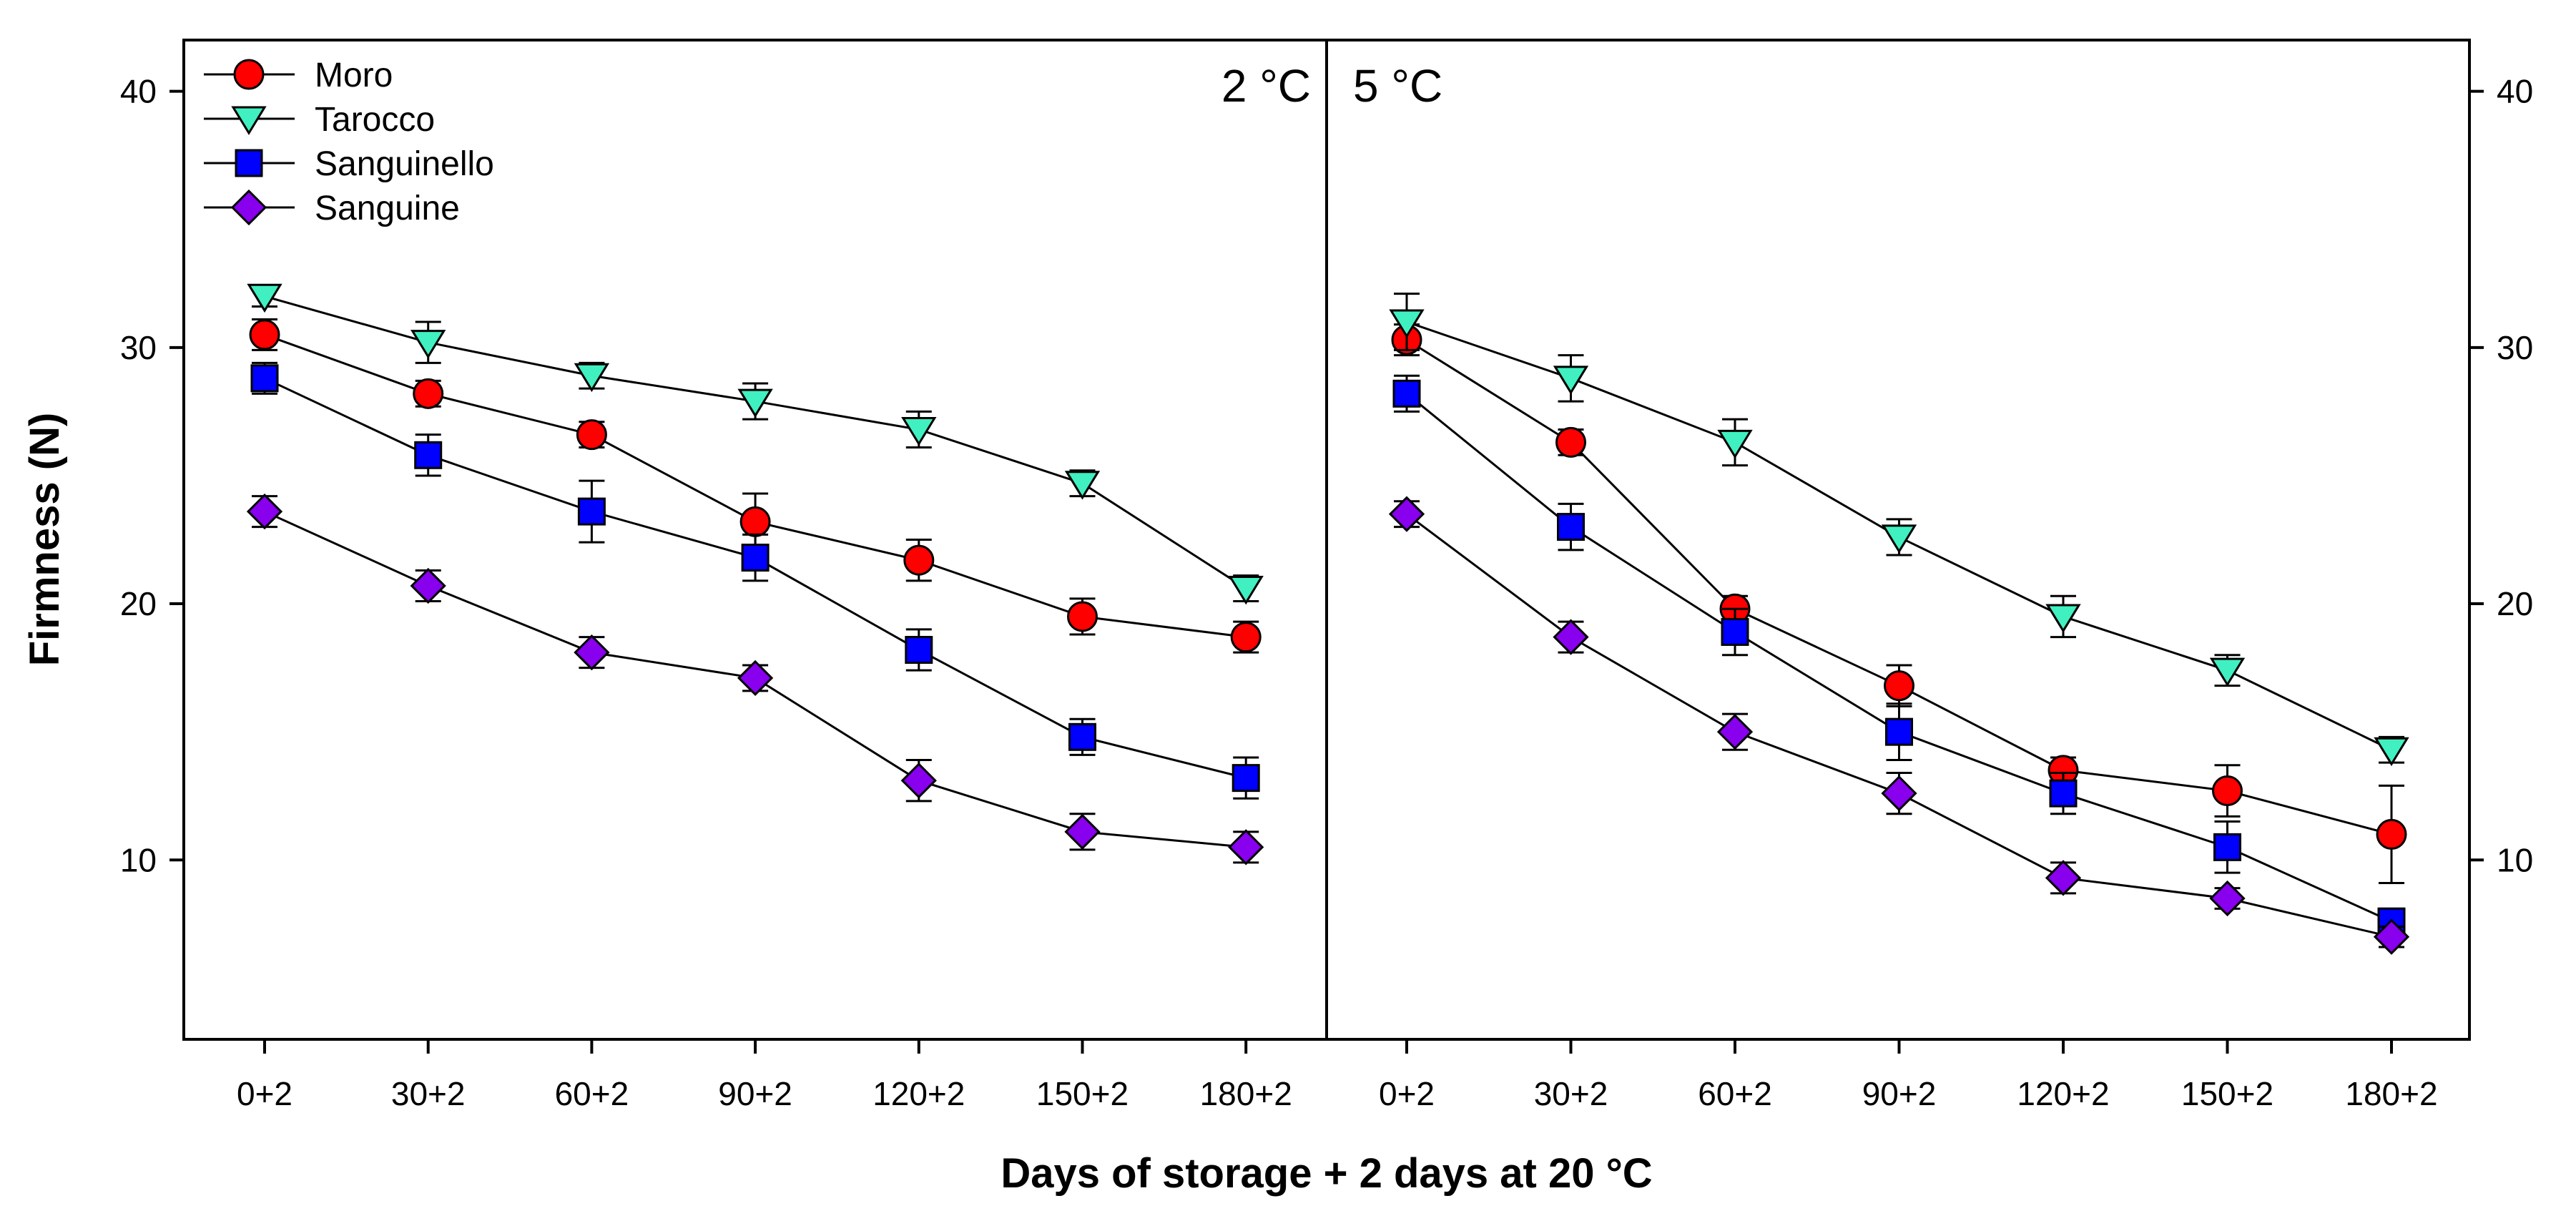 The image size is (2576, 1216). What do you see at coordinates (2515, 91) in the screenshot?
I see `y-tick-label-right: 40` at bounding box center [2515, 91].